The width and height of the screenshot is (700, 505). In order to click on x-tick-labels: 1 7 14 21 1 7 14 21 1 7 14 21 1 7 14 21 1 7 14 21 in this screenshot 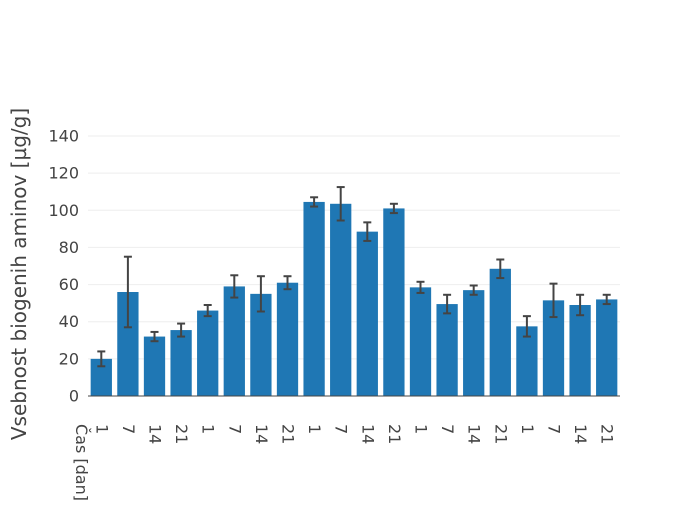, I will do `click(354, 434)`.